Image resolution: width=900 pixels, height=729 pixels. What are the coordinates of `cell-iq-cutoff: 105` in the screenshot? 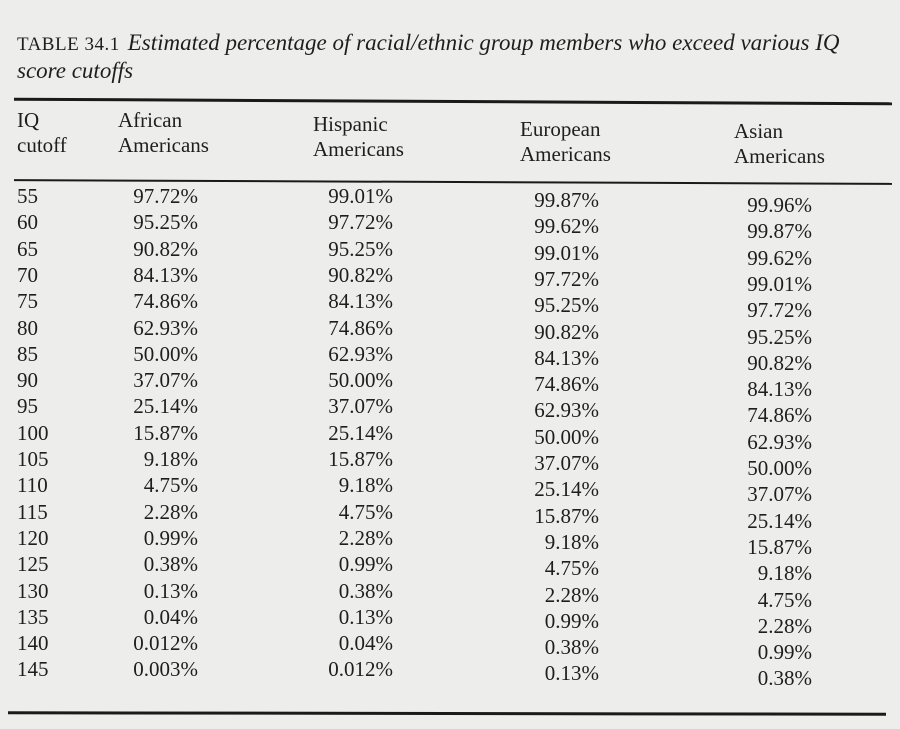 It's located at (33, 459).